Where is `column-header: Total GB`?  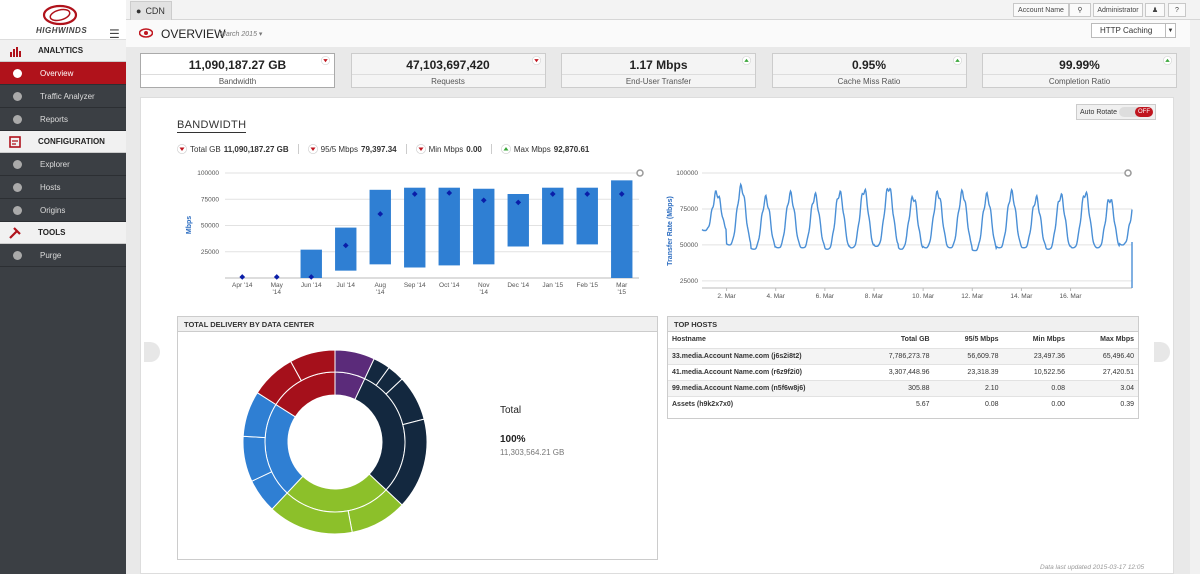
column-header: Total GB is located at coordinates (915, 340).